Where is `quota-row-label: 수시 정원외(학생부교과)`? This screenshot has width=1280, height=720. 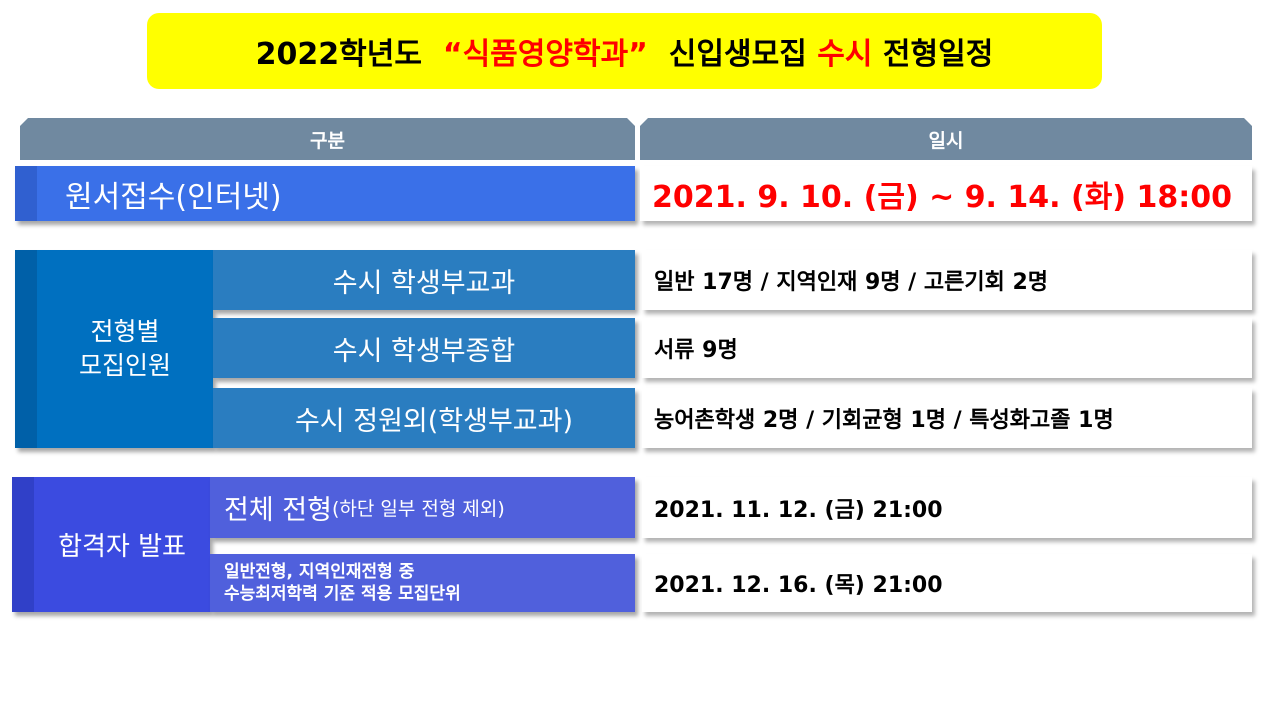 quota-row-label: 수시 정원외(학생부교과) is located at coordinates (424, 418).